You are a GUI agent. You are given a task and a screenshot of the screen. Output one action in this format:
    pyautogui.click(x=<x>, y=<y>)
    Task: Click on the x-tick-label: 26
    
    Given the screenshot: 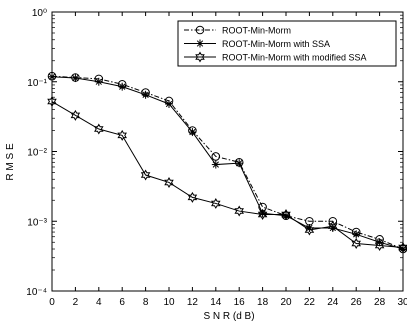 What is the action you would take?
    pyautogui.click(x=357, y=302)
    